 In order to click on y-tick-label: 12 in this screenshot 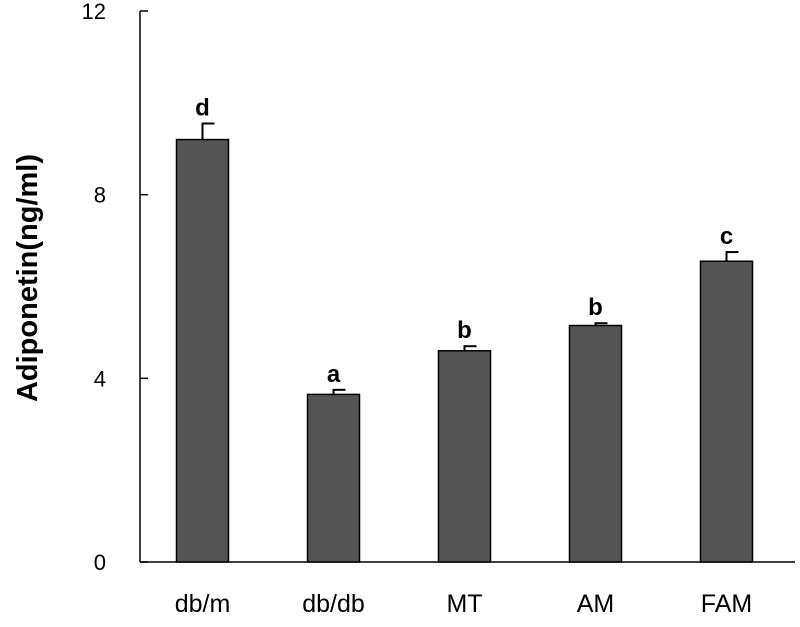, I will do `click(94, 12)`.